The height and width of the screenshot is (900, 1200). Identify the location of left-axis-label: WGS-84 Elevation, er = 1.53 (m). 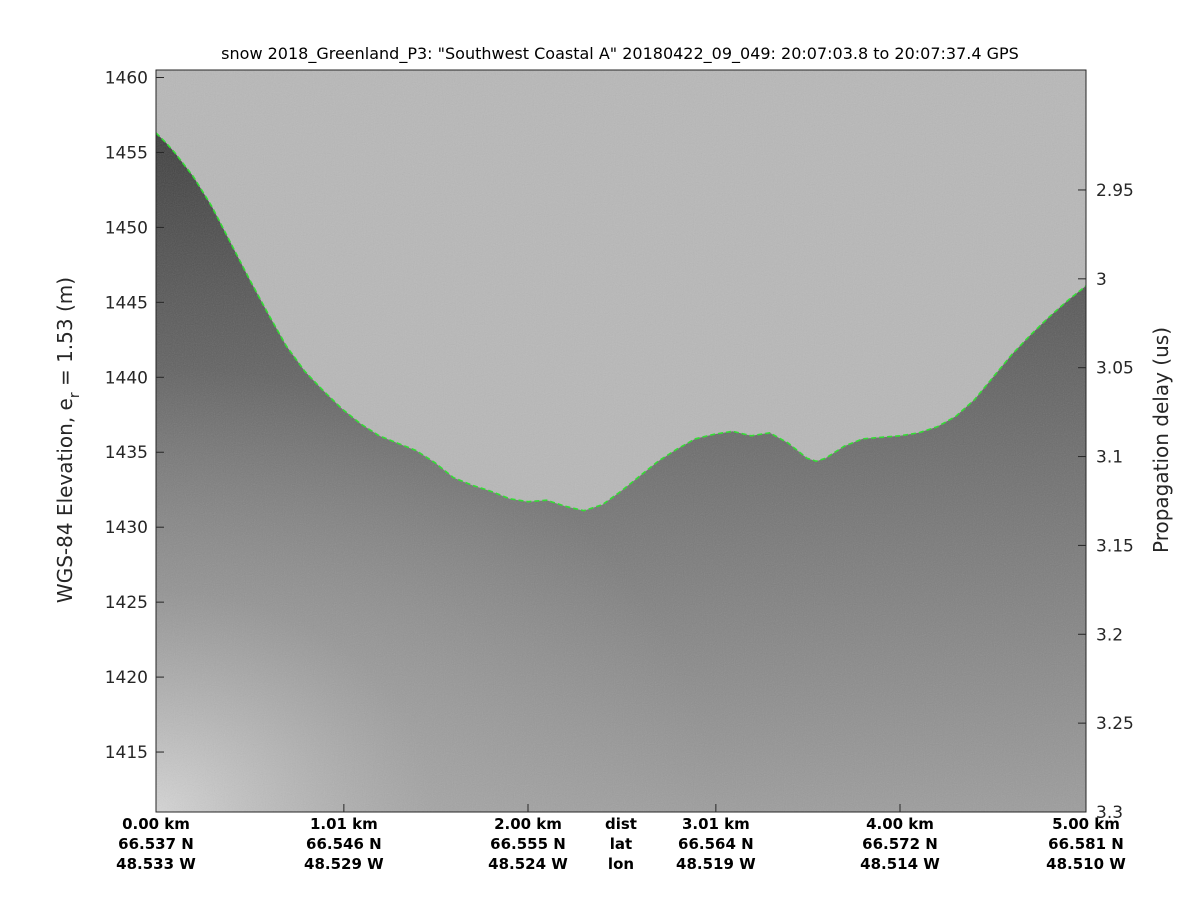
(68, 440).